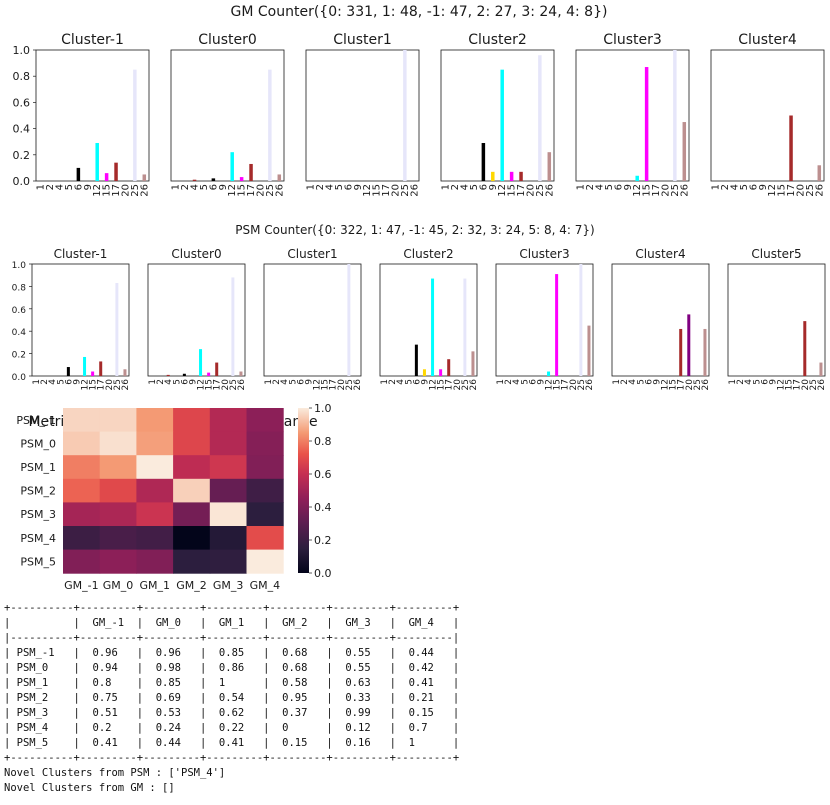 This screenshot has width=830, height=805. Describe the element at coordinates (38, 443) in the screenshot. I see `heatmap-row-label: PSM_0` at that location.